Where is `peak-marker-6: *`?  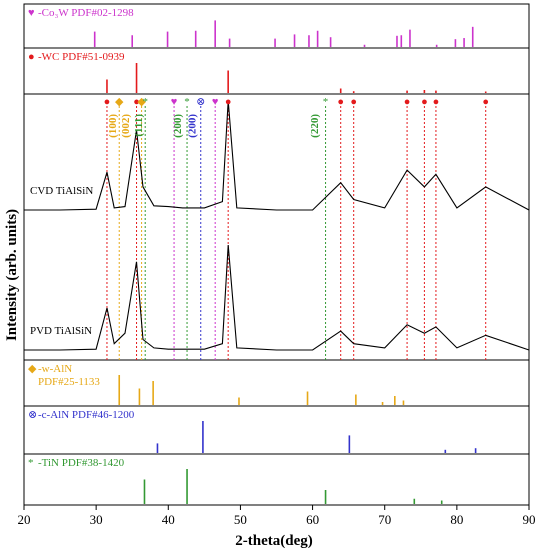
peak-marker-6: * is located at coordinates (187, 102).